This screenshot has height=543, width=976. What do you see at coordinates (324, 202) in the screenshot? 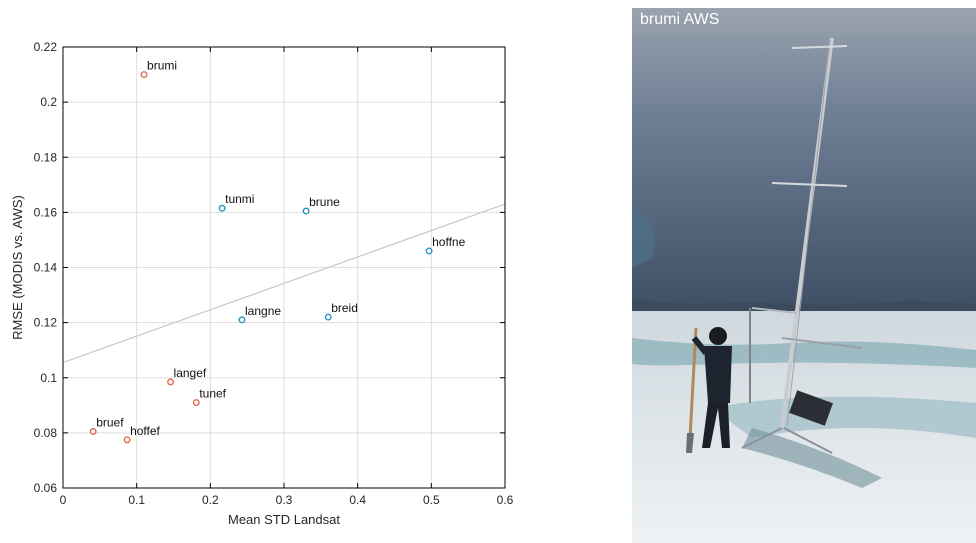
I see `point-label-brune: brune` at bounding box center [324, 202].